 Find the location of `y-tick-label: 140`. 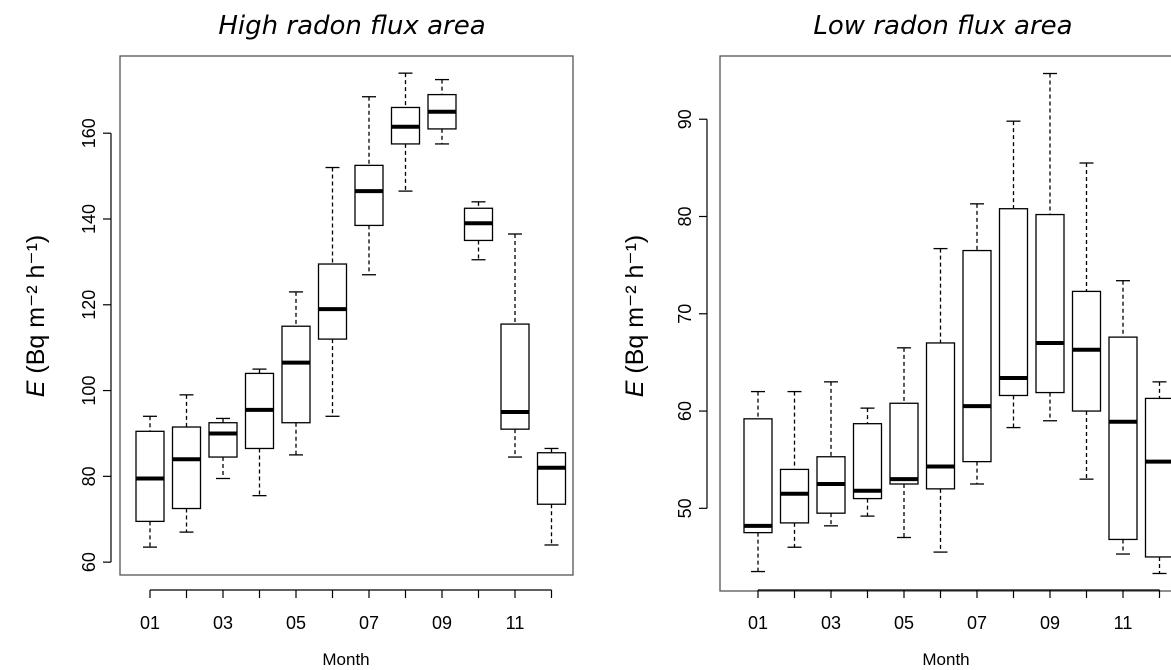

y-tick-label: 140 is located at coordinates (89, 219).